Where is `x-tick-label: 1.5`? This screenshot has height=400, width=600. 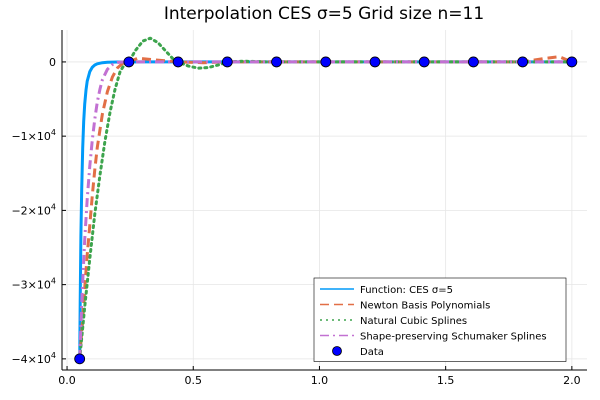
x-tick-label: 1.5 is located at coordinates (446, 380).